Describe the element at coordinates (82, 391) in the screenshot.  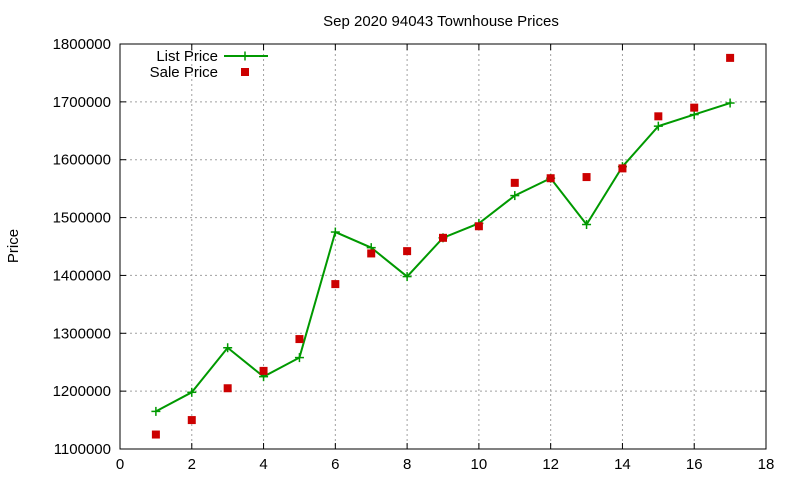
I see `y-tick-label: 1200000` at that location.